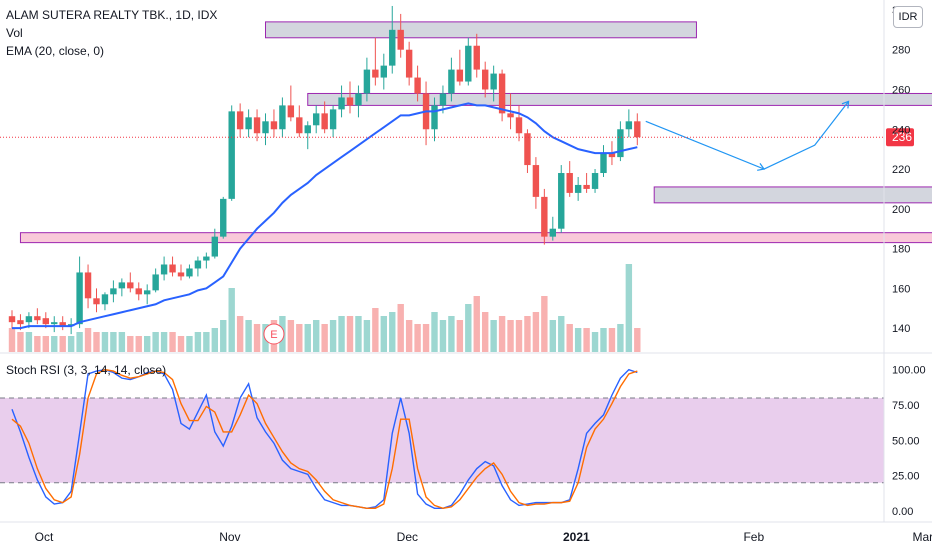 The height and width of the screenshot is (555, 932). Describe the element at coordinates (901, 170) in the screenshot. I see `price-tick-label: 220` at that location.